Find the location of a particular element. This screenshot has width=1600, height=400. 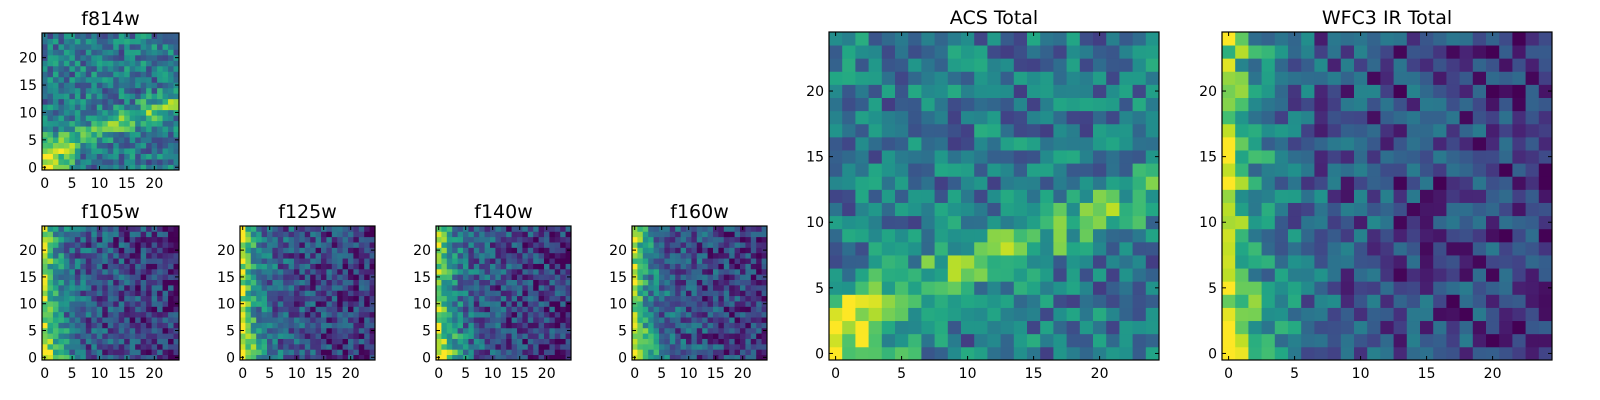

y-tick-label: 20 is located at coordinates (28, 251).